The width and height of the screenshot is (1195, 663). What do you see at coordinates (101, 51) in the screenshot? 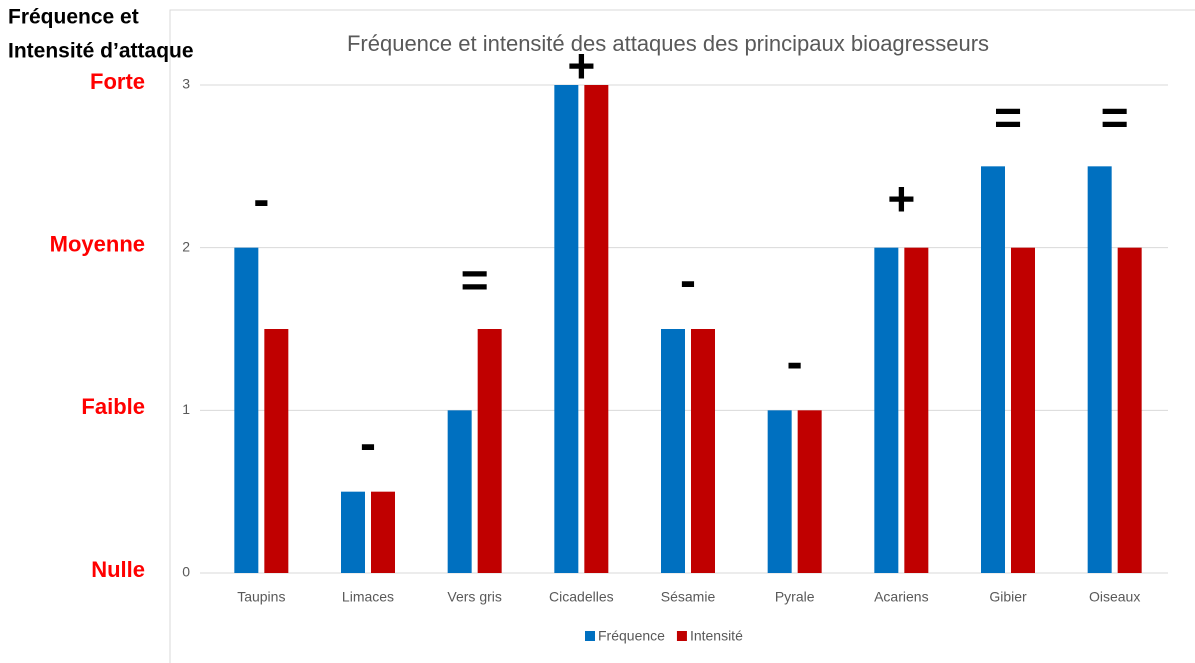
I see `y-axis-title: Intensité d’attaque` at bounding box center [101, 51].